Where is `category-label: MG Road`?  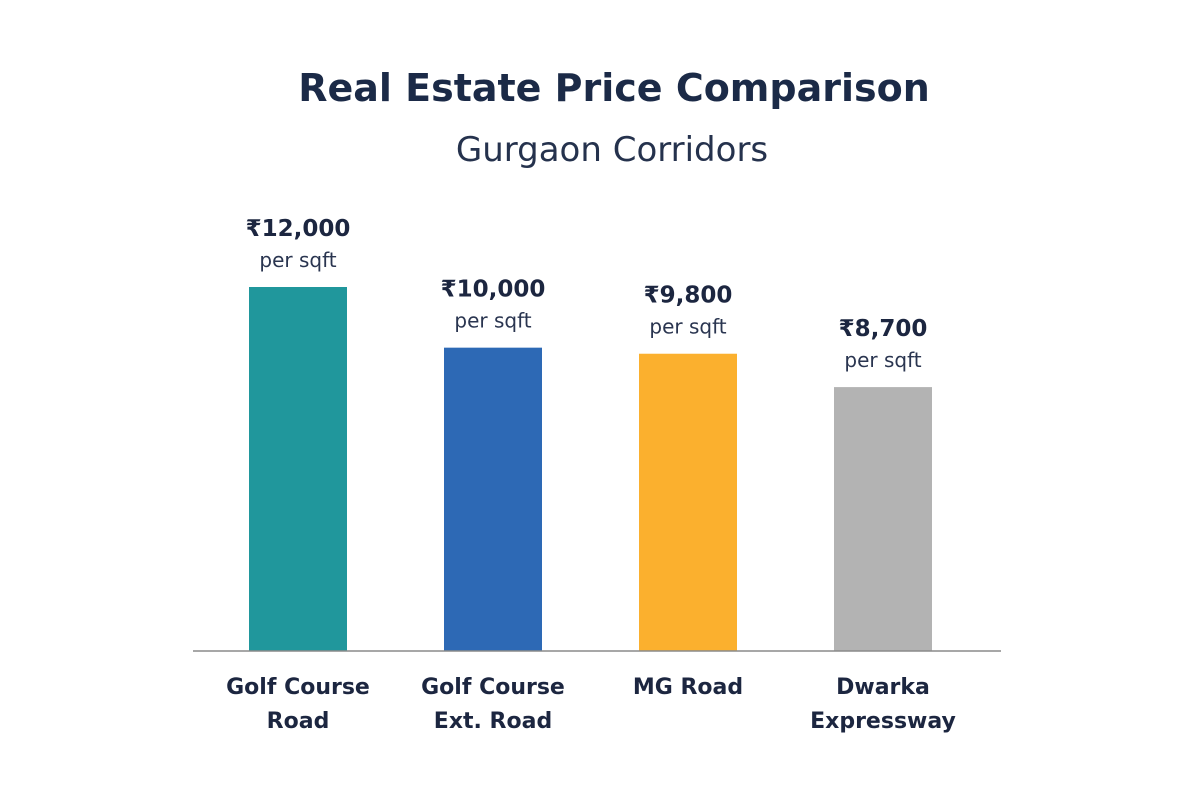
category-label: MG Road is located at coordinates (688, 687).